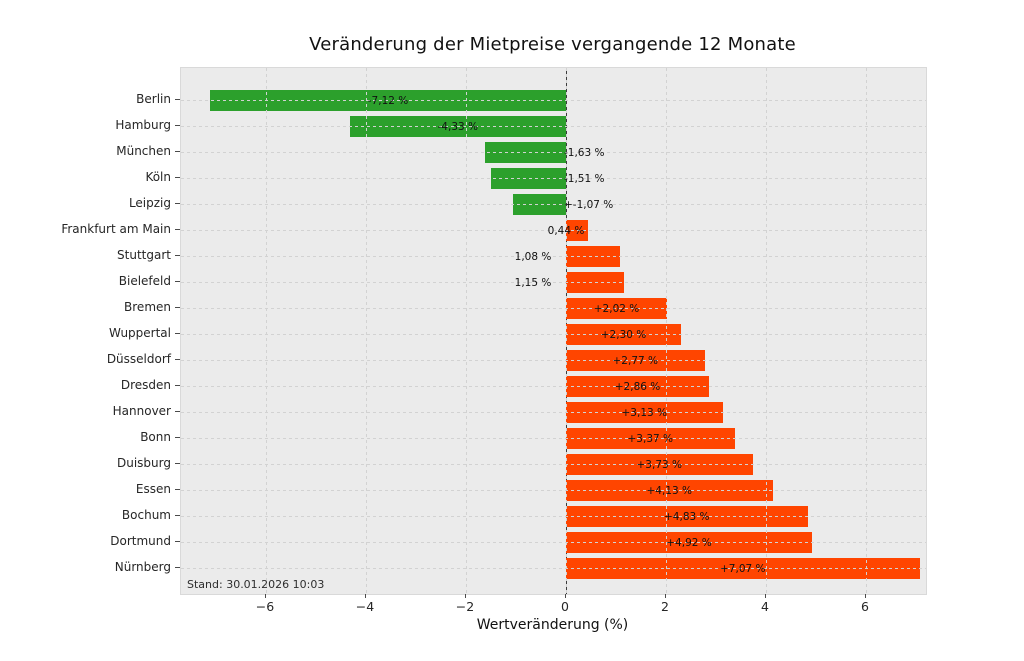 The width and height of the screenshot is (1024, 661). I want to click on x-axis-label: Wertveränderung (%), so click(552, 625).